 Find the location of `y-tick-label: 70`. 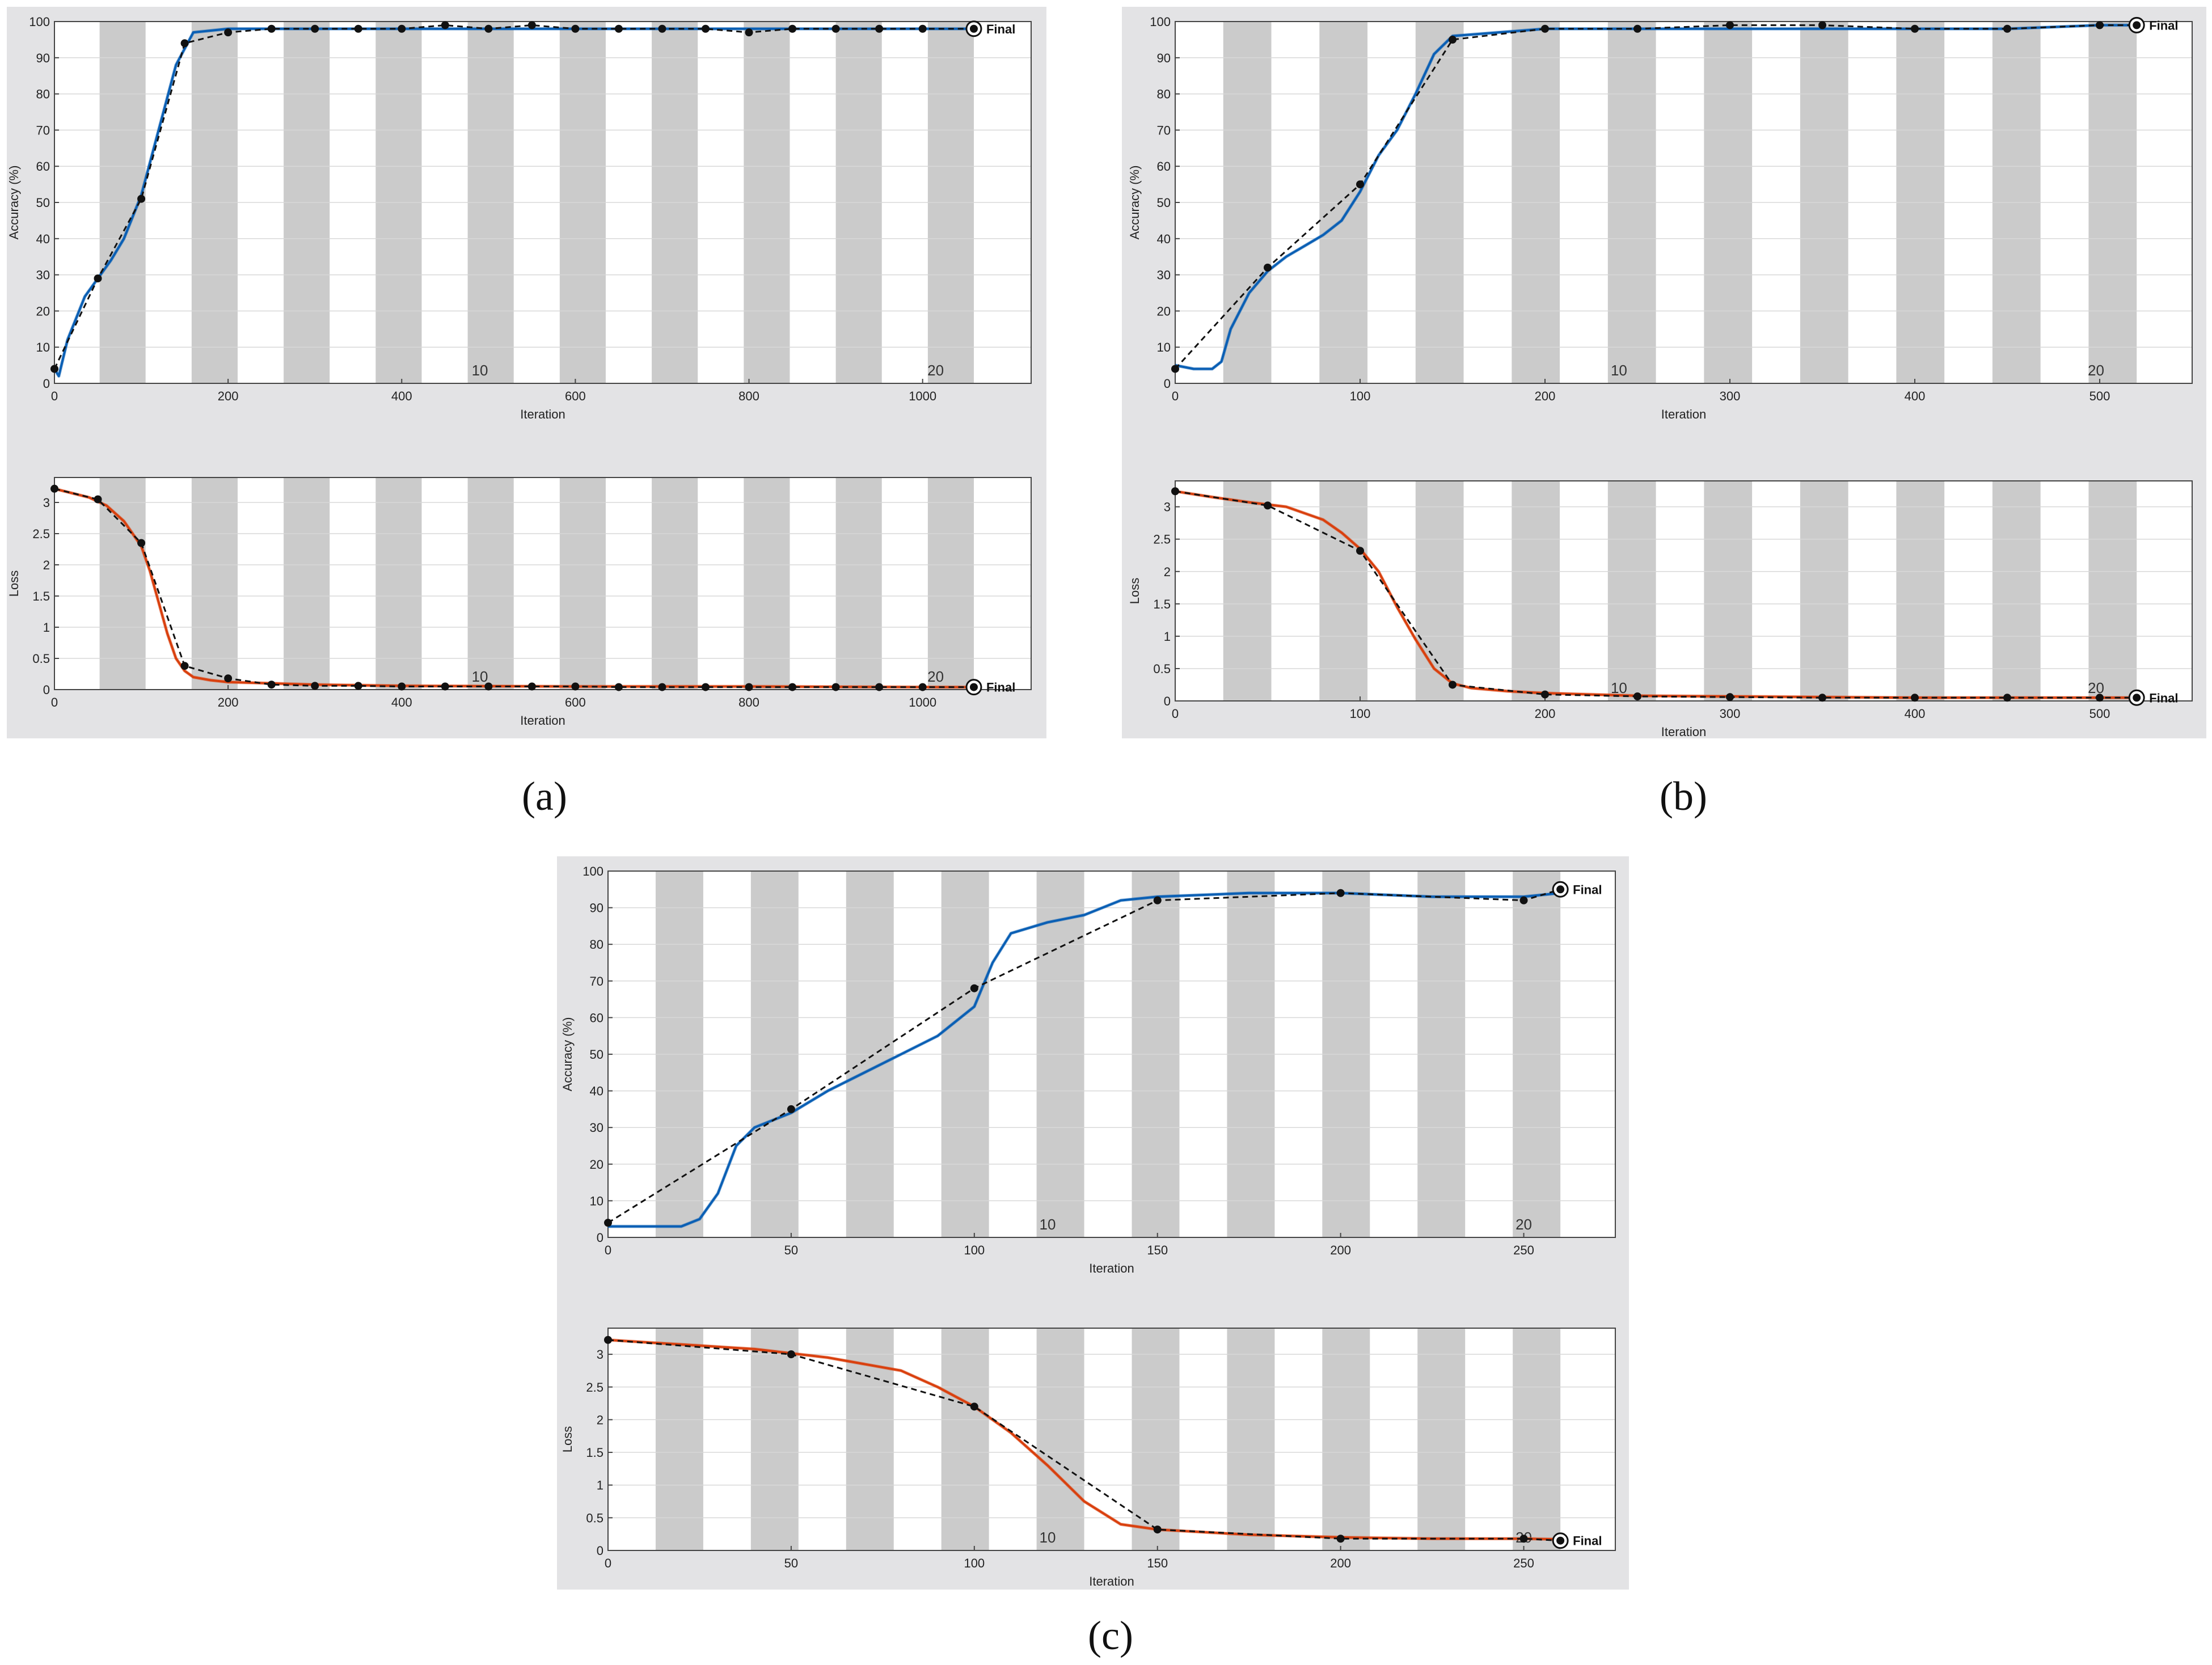

y-tick-label: 70 is located at coordinates (43, 130).